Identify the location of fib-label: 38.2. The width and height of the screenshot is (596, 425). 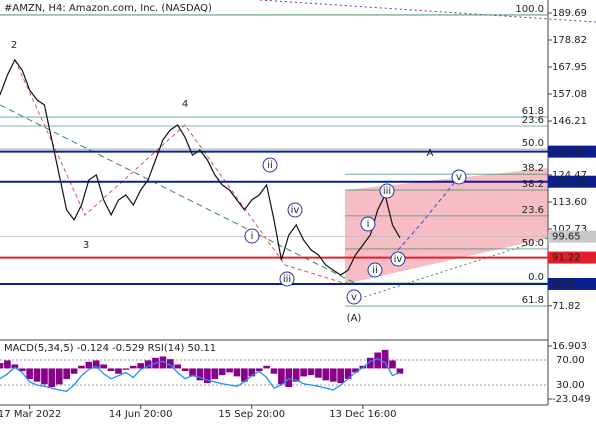
(533, 168).